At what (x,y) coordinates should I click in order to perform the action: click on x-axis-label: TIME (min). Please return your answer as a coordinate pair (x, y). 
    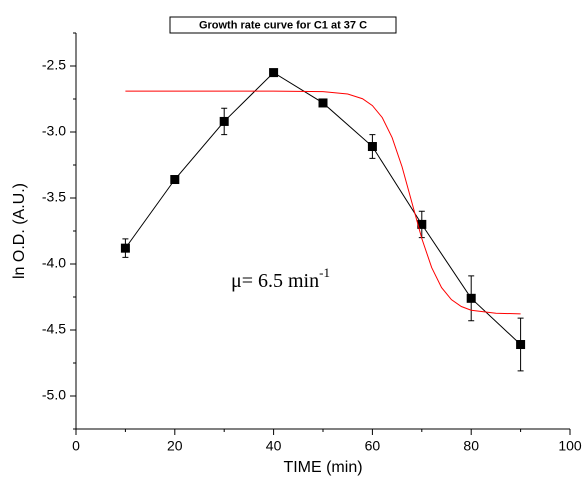
    Looking at the image, I should click on (322, 467).